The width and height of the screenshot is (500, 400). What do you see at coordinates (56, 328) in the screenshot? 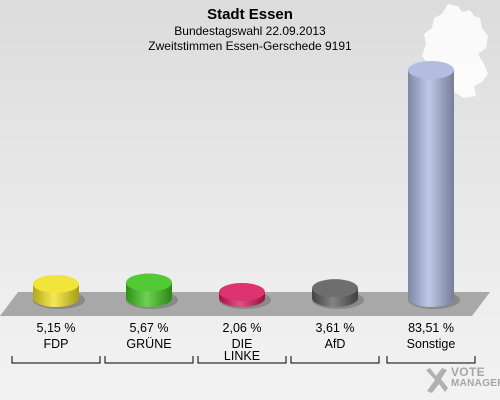
I see `value-label: 5,15 %` at bounding box center [56, 328].